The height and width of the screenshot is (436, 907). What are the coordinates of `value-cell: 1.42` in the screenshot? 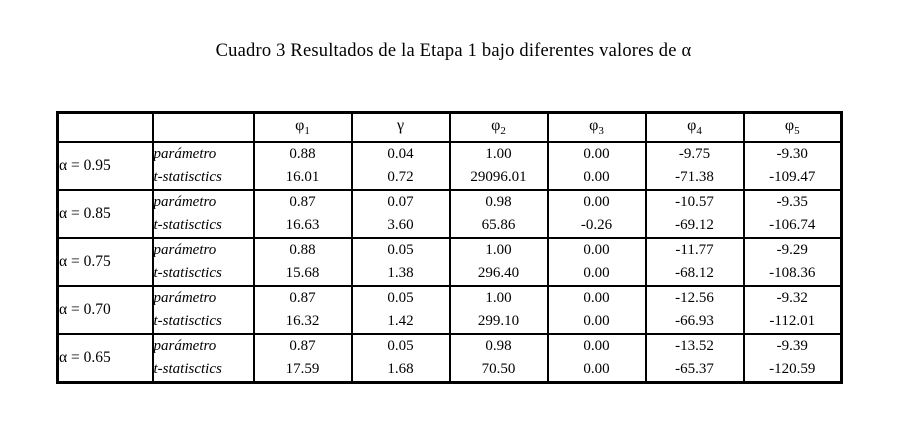 It's located at (400, 322).